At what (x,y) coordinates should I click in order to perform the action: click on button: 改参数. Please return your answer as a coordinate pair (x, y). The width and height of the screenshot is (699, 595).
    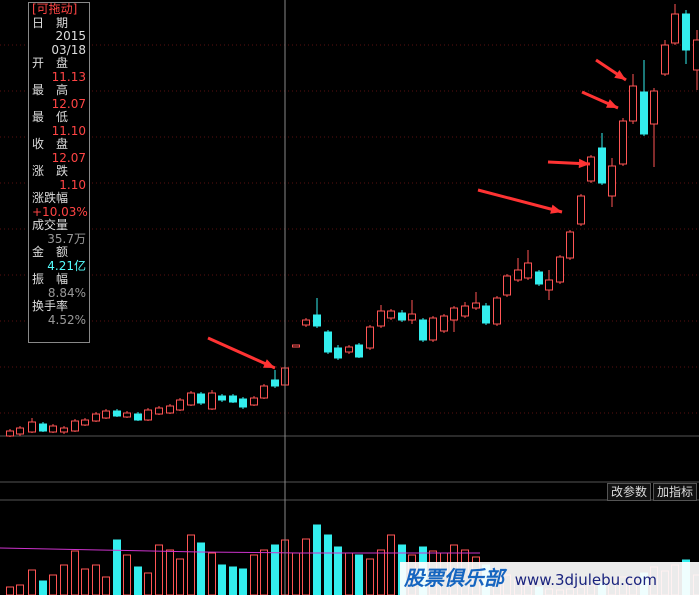
    Looking at the image, I should click on (629, 492).